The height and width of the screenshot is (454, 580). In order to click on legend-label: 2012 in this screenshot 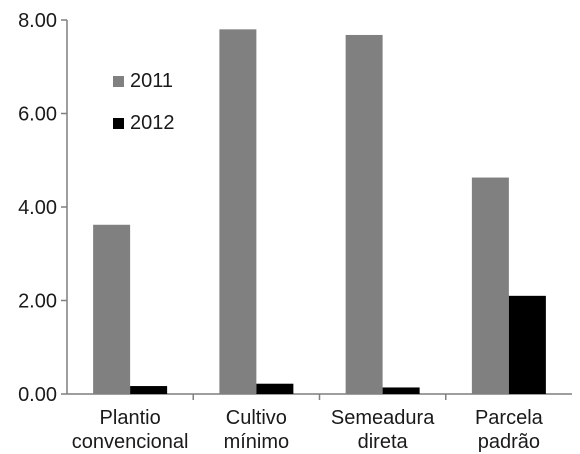, I will do `click(152, 123)`.